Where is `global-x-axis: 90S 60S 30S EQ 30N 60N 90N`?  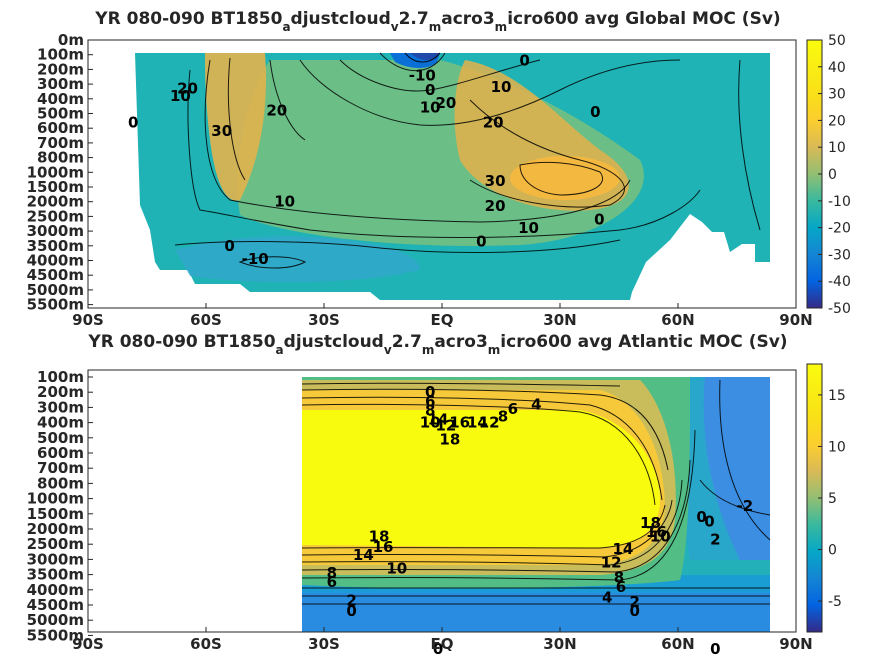 global-x-axis: 90S 60S 30S EQ 30N 60N 90N is located at coordinates (442, 316).